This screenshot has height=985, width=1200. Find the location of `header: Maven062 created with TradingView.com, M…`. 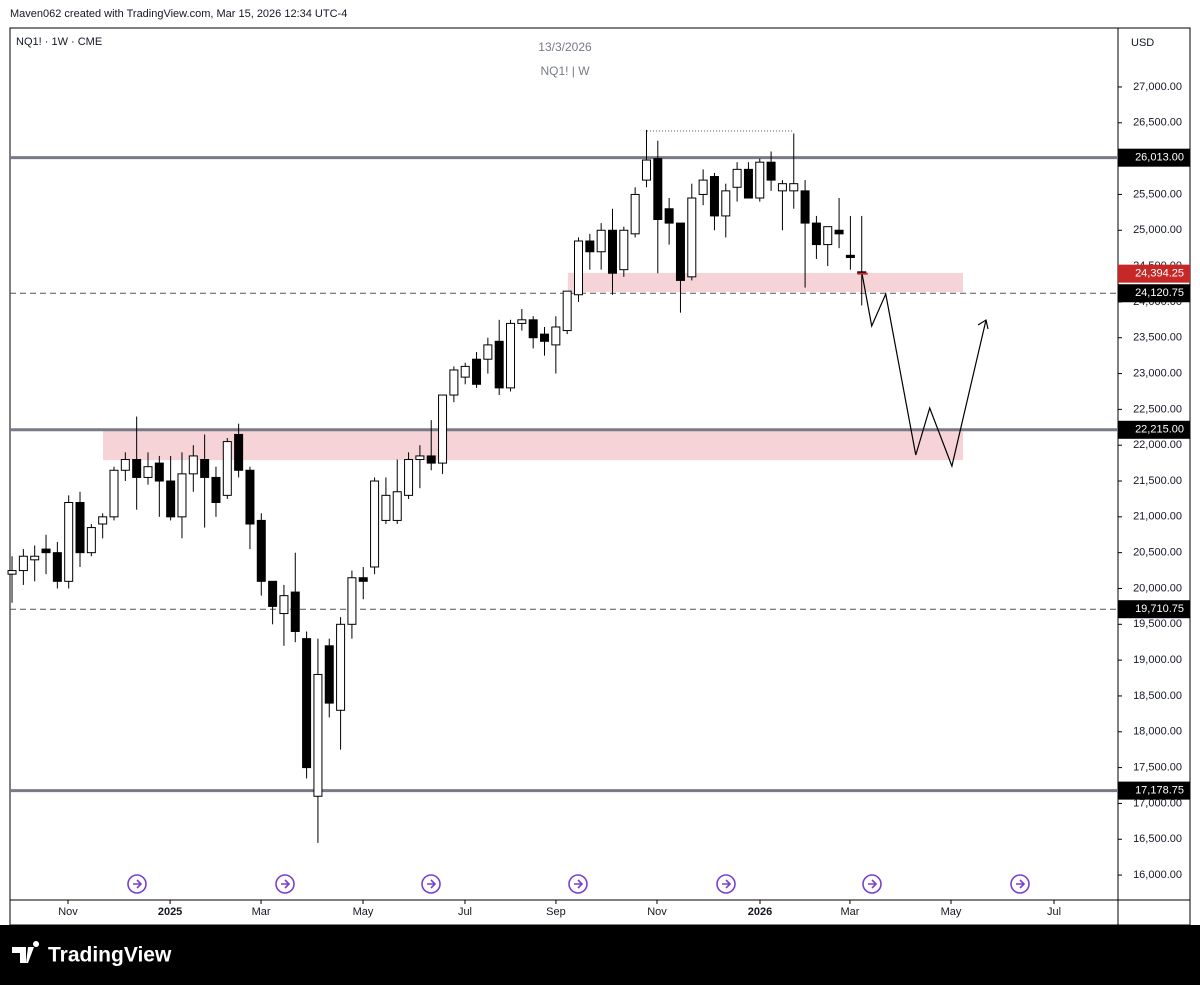

header: Maven062 created with TradingView.com, M… is located at coordinates (178, 14).